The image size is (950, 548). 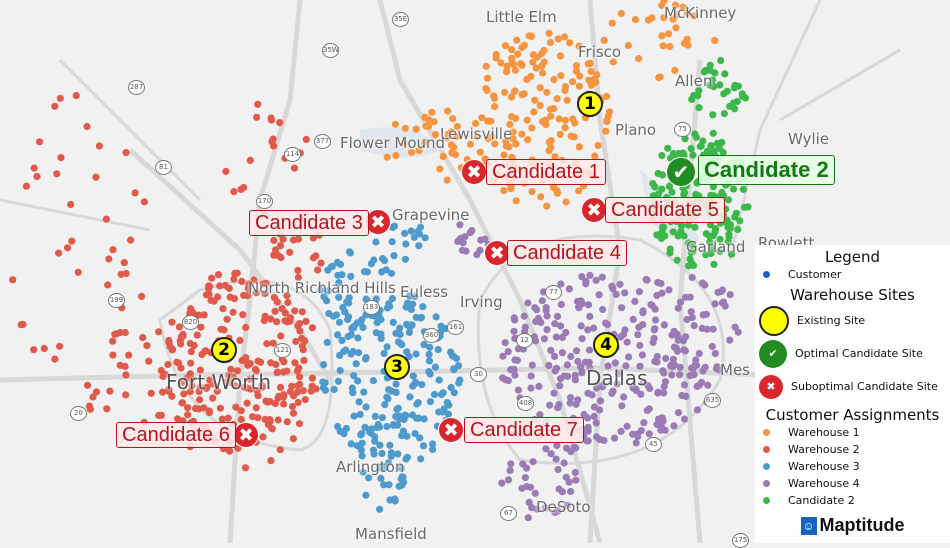 What do you see at coordinates (712, 400) in the screenshot?
I see `highway-shield: 635` at bounding box center [712, 400].